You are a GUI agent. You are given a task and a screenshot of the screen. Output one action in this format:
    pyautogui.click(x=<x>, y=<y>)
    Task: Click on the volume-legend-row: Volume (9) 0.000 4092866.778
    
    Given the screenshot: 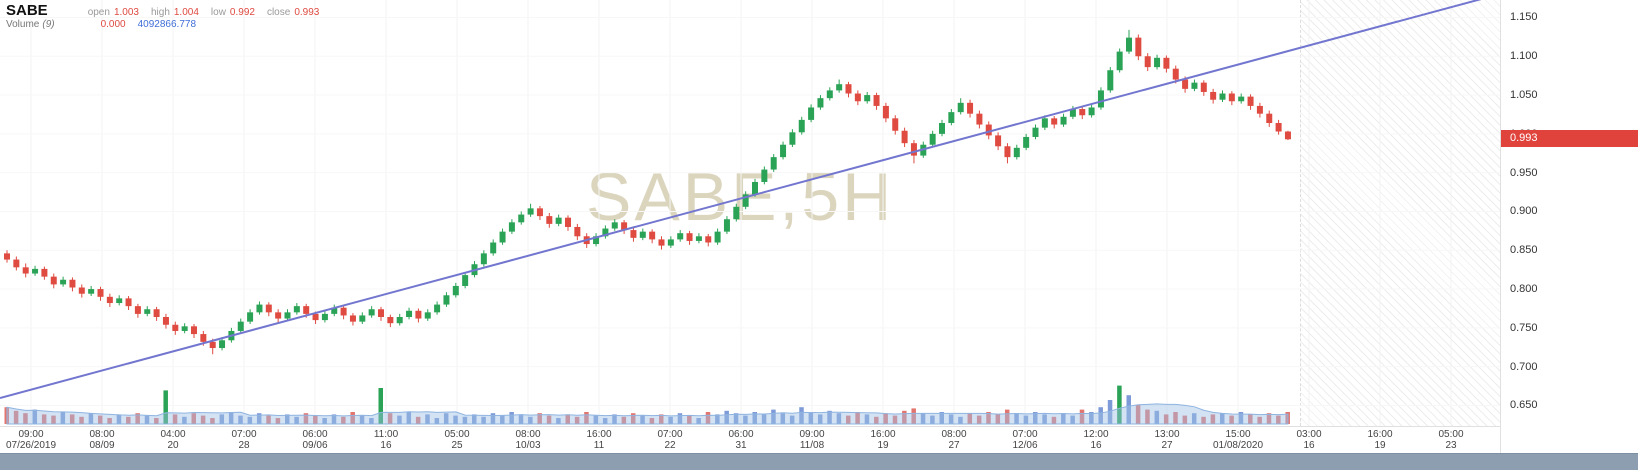 What is the action you would take?
    pyautogui.click(x=162, y=27)
    